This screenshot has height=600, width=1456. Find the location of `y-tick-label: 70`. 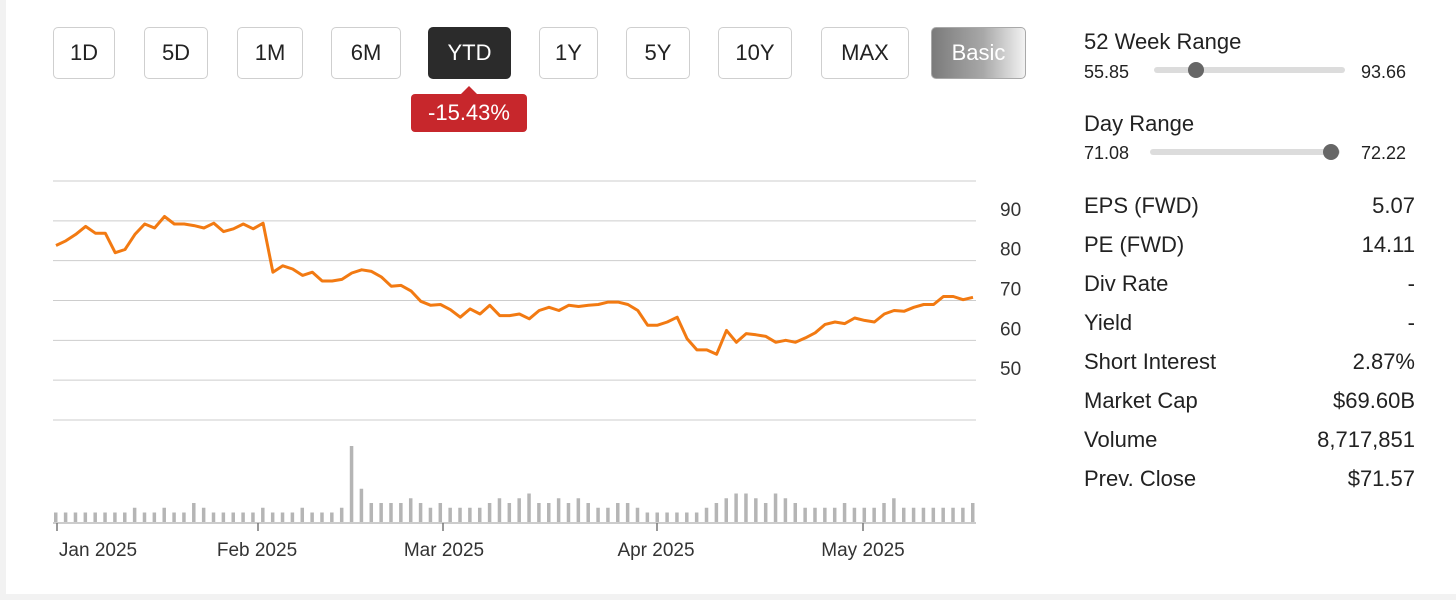

y-tick-label: 70 is located at coordinates (1010, 290).